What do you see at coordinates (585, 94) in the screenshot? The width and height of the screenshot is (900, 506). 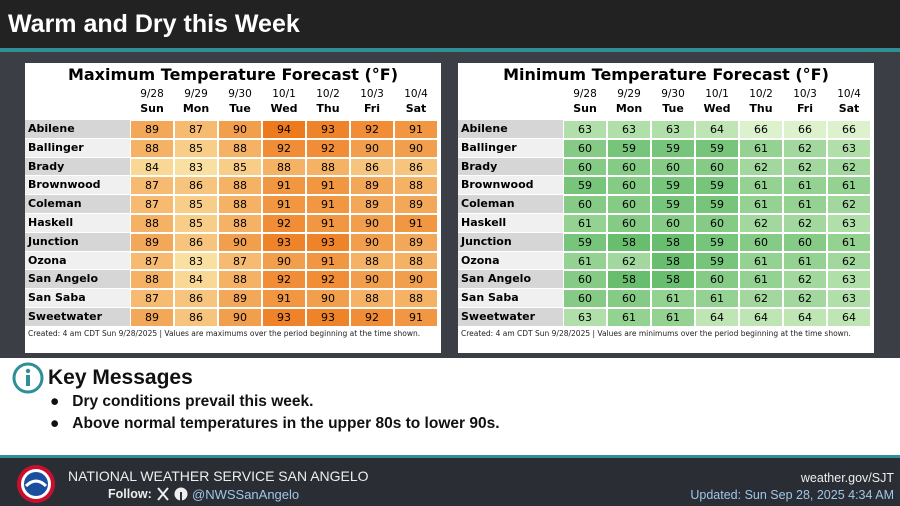 I see `date: 9/28` at bounding box center [585, 94].